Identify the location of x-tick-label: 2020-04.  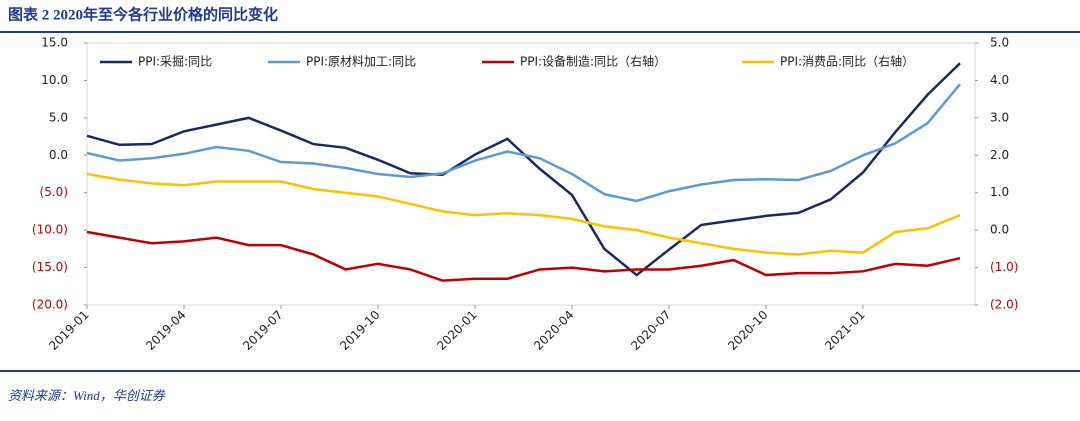
(553, 330).